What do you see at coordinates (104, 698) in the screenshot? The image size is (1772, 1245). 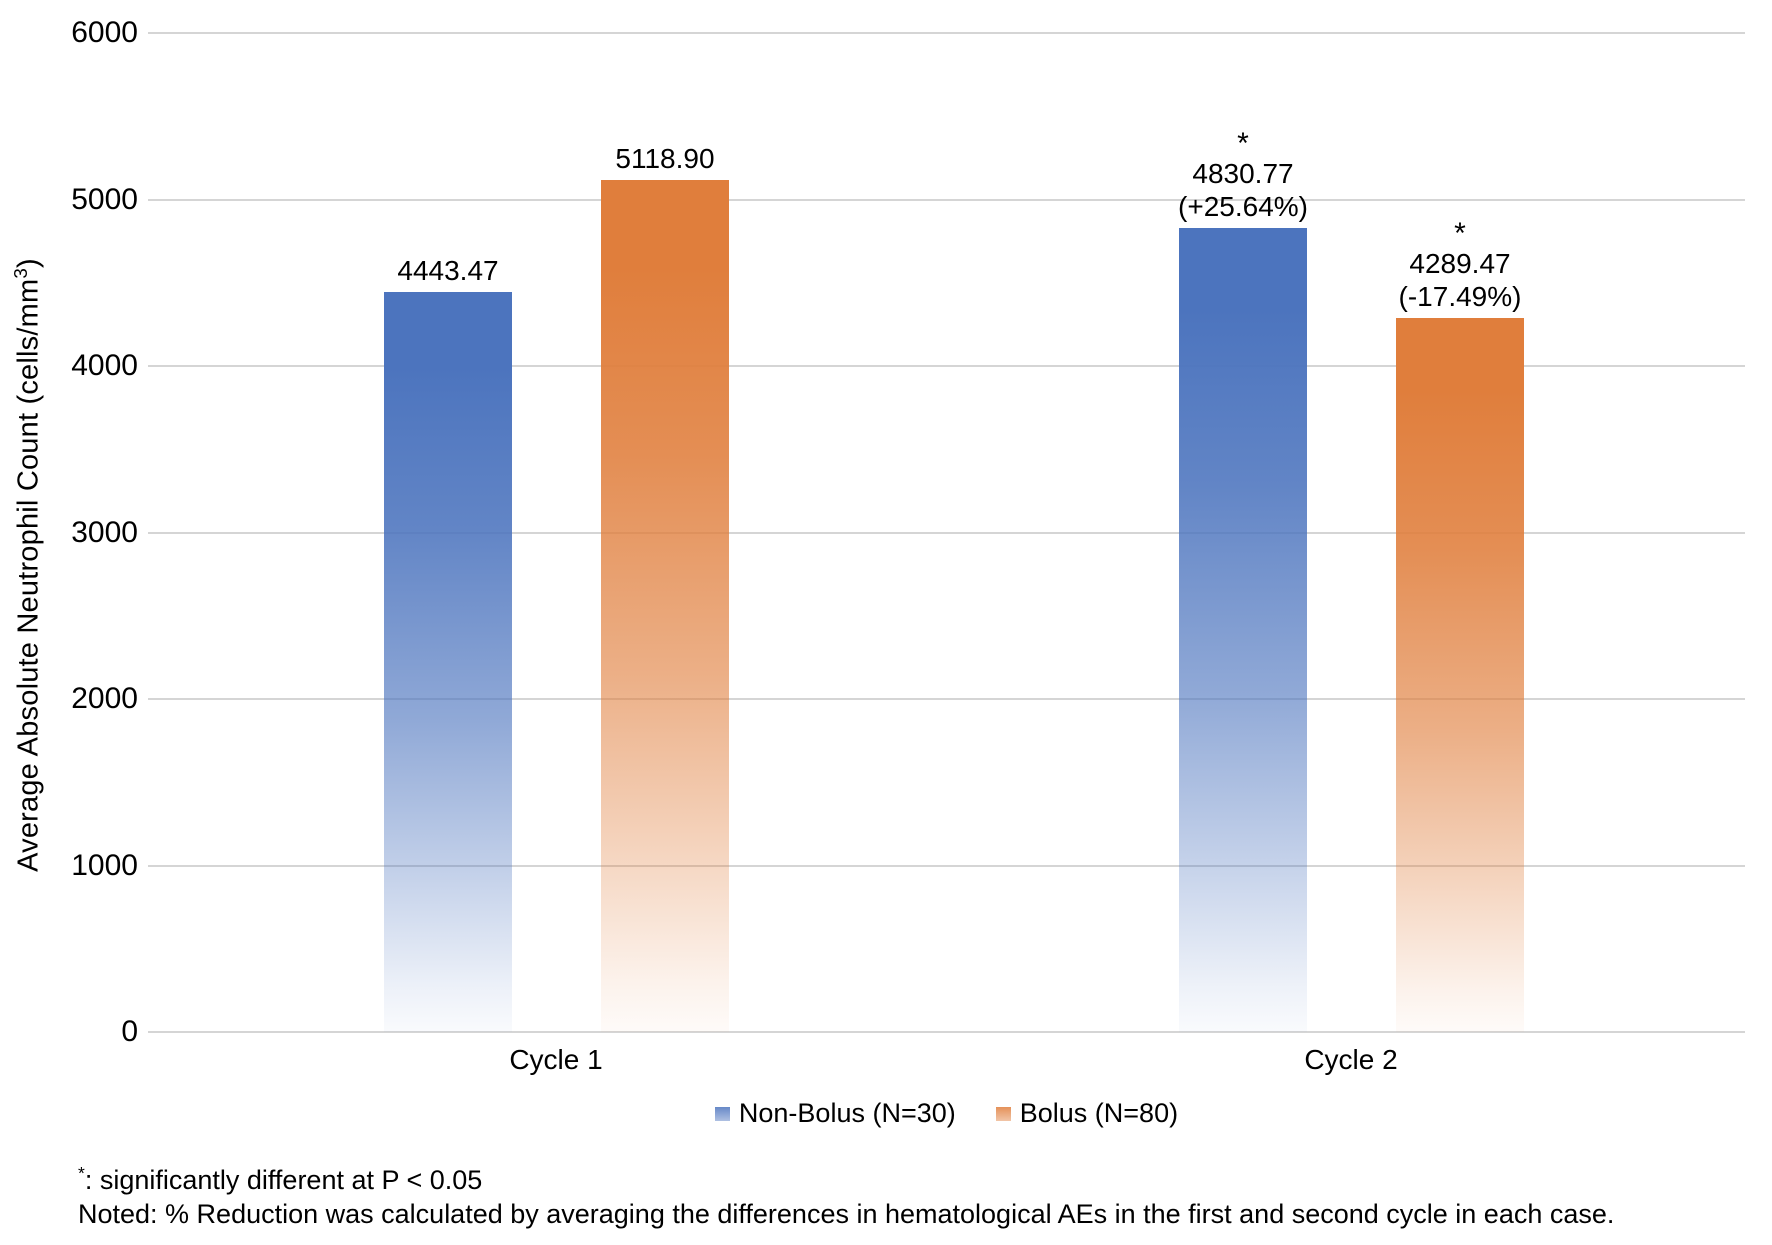 I see `y-tick-label: 2000` at bounding box center [104, 698].